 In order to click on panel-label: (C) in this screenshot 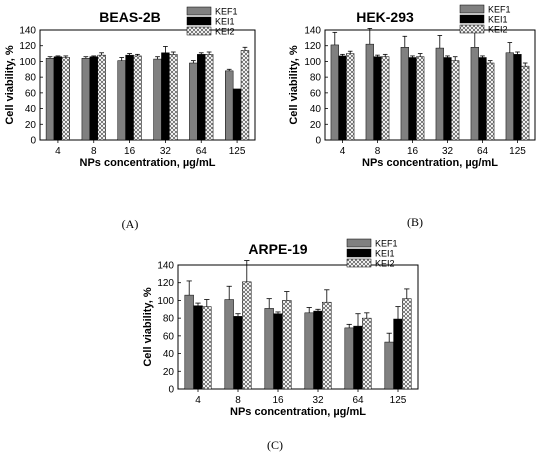, I will do `click(275, 445)`.